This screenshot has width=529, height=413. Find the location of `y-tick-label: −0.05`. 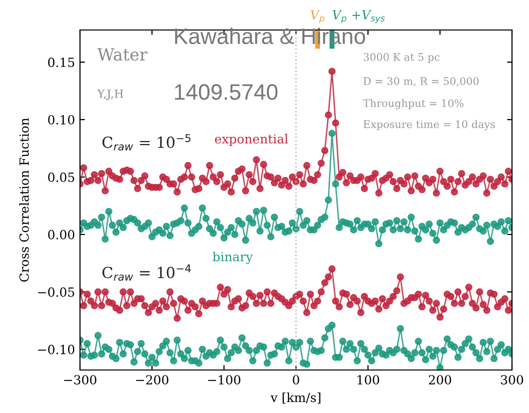

y-tick-label: −0.05 is located at coordinates (56, 292).